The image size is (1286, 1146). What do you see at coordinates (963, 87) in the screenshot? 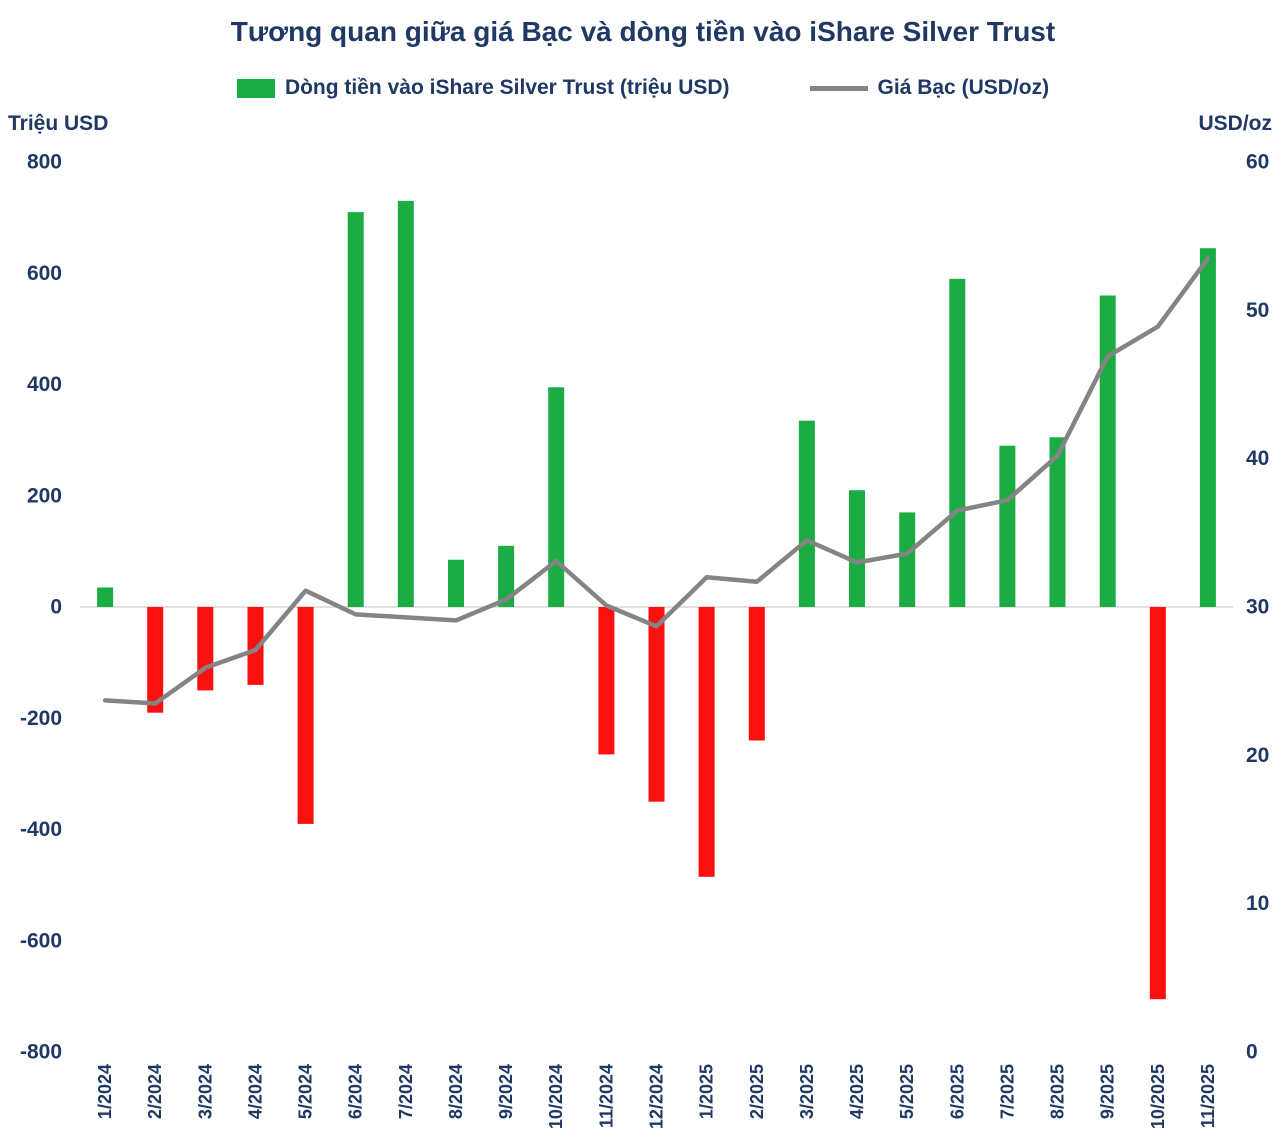
I see `silver-price-legend-label: Giá Bạc (USD/oz)` at bounding box center [963, 87].